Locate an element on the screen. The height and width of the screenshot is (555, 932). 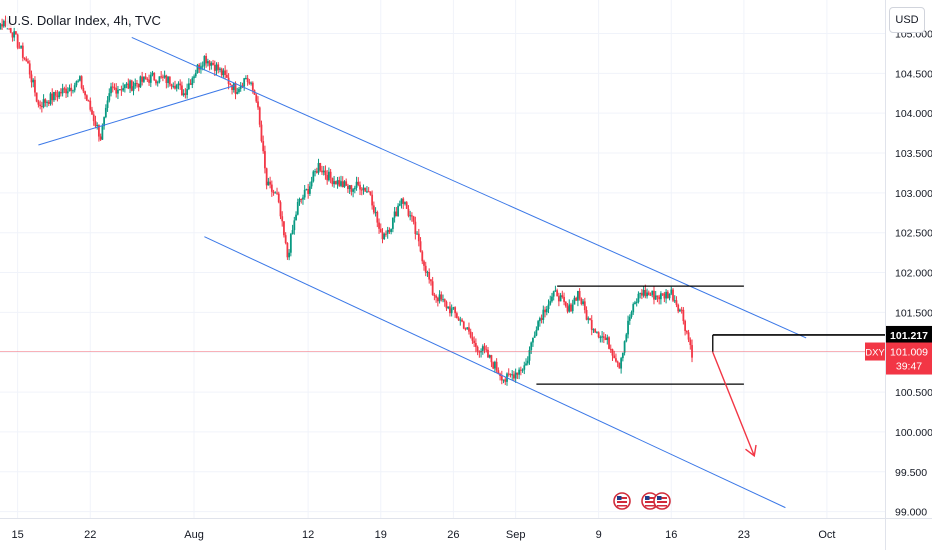
x-tick-label: 9 is located at coordinates (599, 535).